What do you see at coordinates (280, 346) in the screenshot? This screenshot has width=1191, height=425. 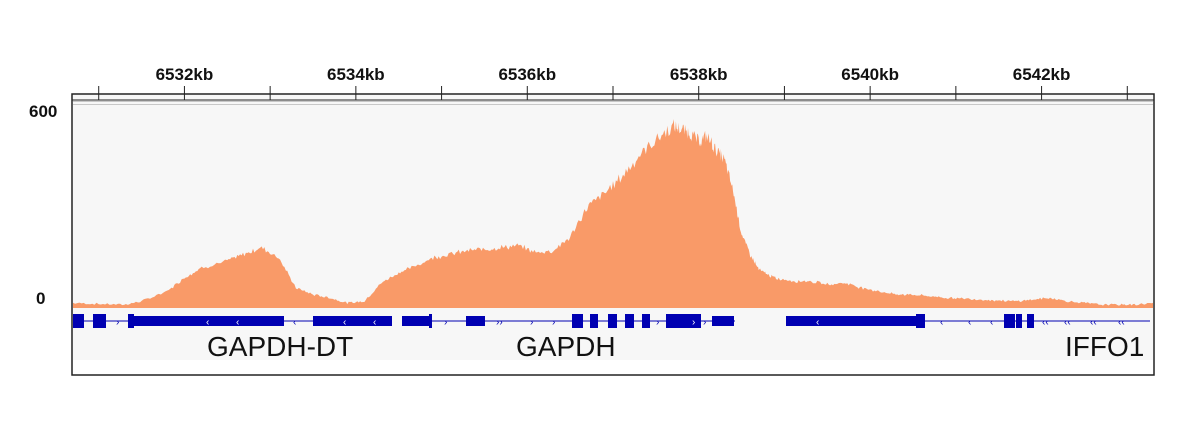 I see `gene-label-gapdh-dt: GAPDH-DT` at bounding box center [280, 346].